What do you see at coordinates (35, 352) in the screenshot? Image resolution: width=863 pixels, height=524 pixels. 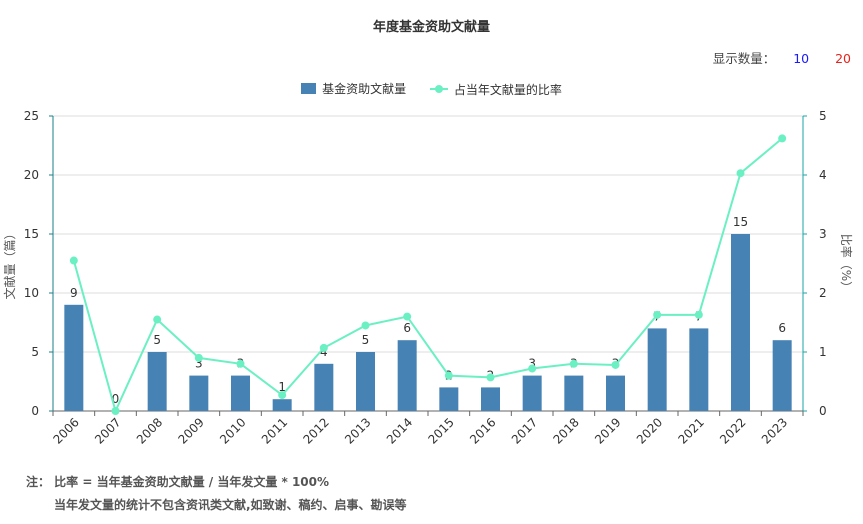 I see `y-tick-label-left: 5` at bounding box center [35, 352].